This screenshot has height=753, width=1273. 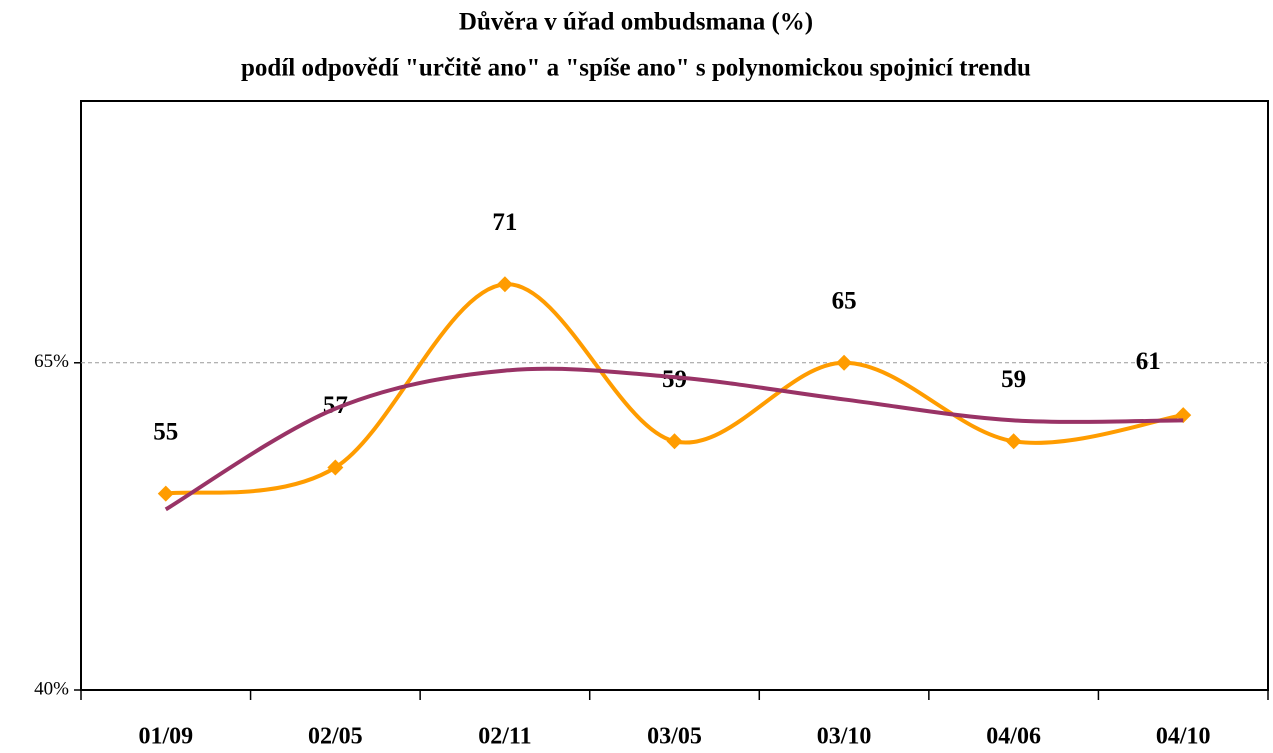 I want to click on y-tick-label: 40%, so click(x=51, y=688).